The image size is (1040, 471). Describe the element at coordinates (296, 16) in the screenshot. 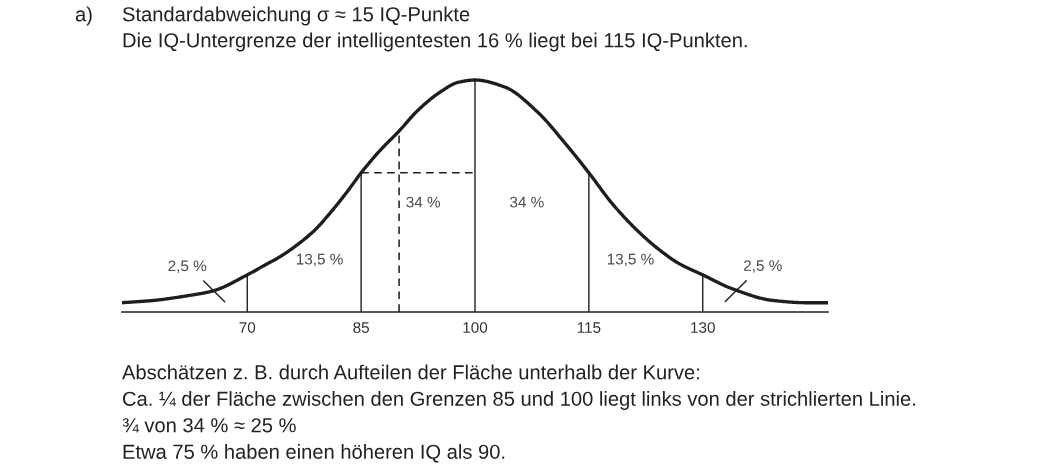

I see `chart-title: Standardabweichung σ ≈ 15 IQ-Punkte` at that location.